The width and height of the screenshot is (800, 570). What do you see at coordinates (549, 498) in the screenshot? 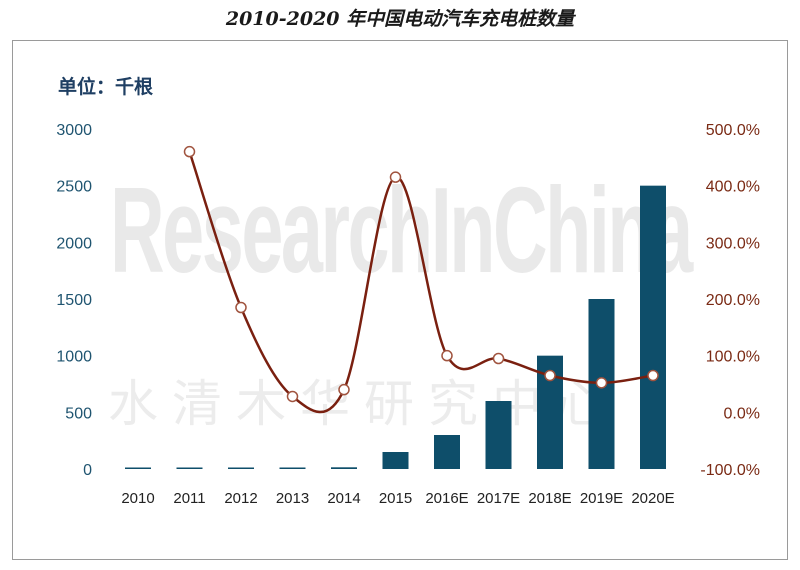
I see `x-tick-label: 2018E` at bounding box center [549, 498].